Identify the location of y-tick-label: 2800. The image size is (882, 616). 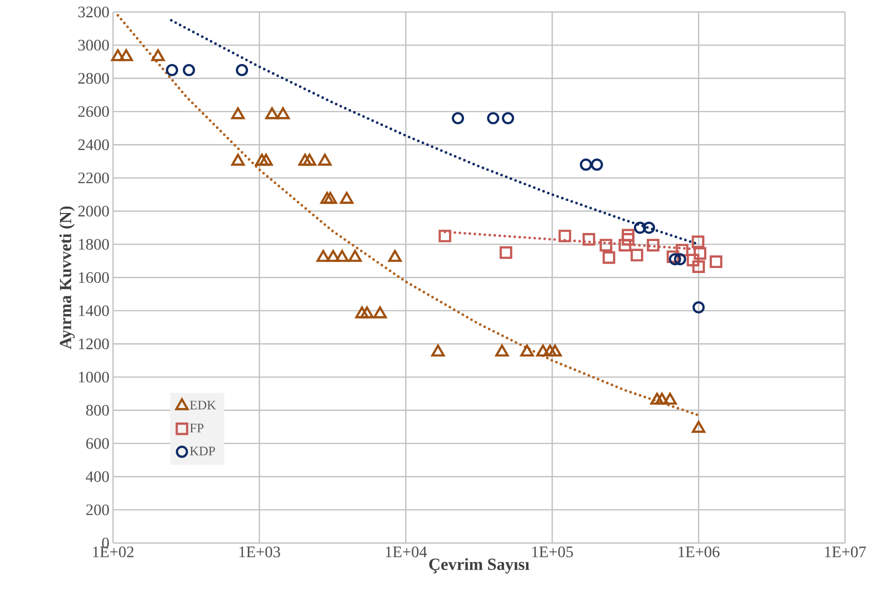
(93, 78).